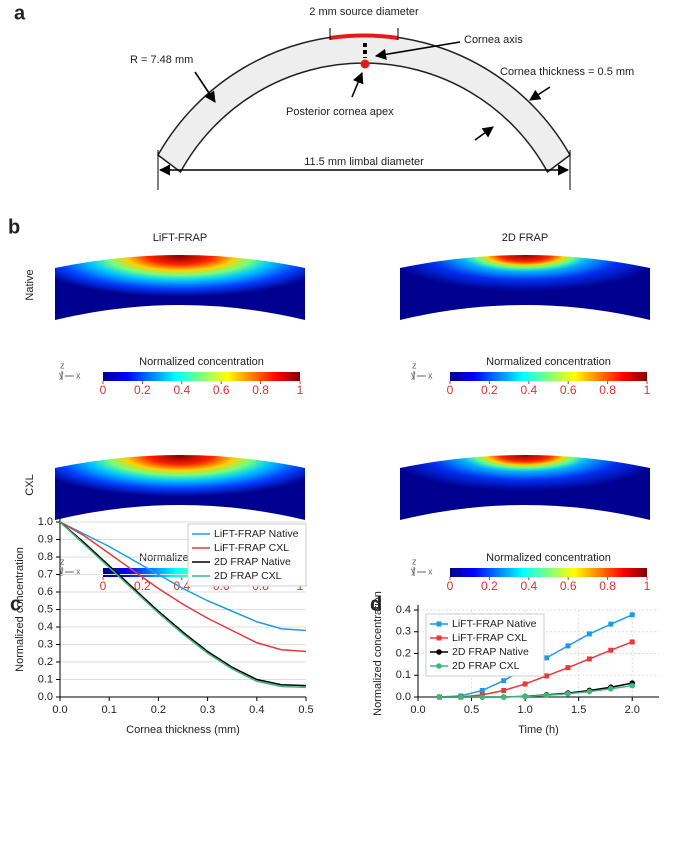  What do you see at coordinates (471, 710) in the screenshot?
I see `x-tick-label: 0.5` at bounding box center [471, 710].